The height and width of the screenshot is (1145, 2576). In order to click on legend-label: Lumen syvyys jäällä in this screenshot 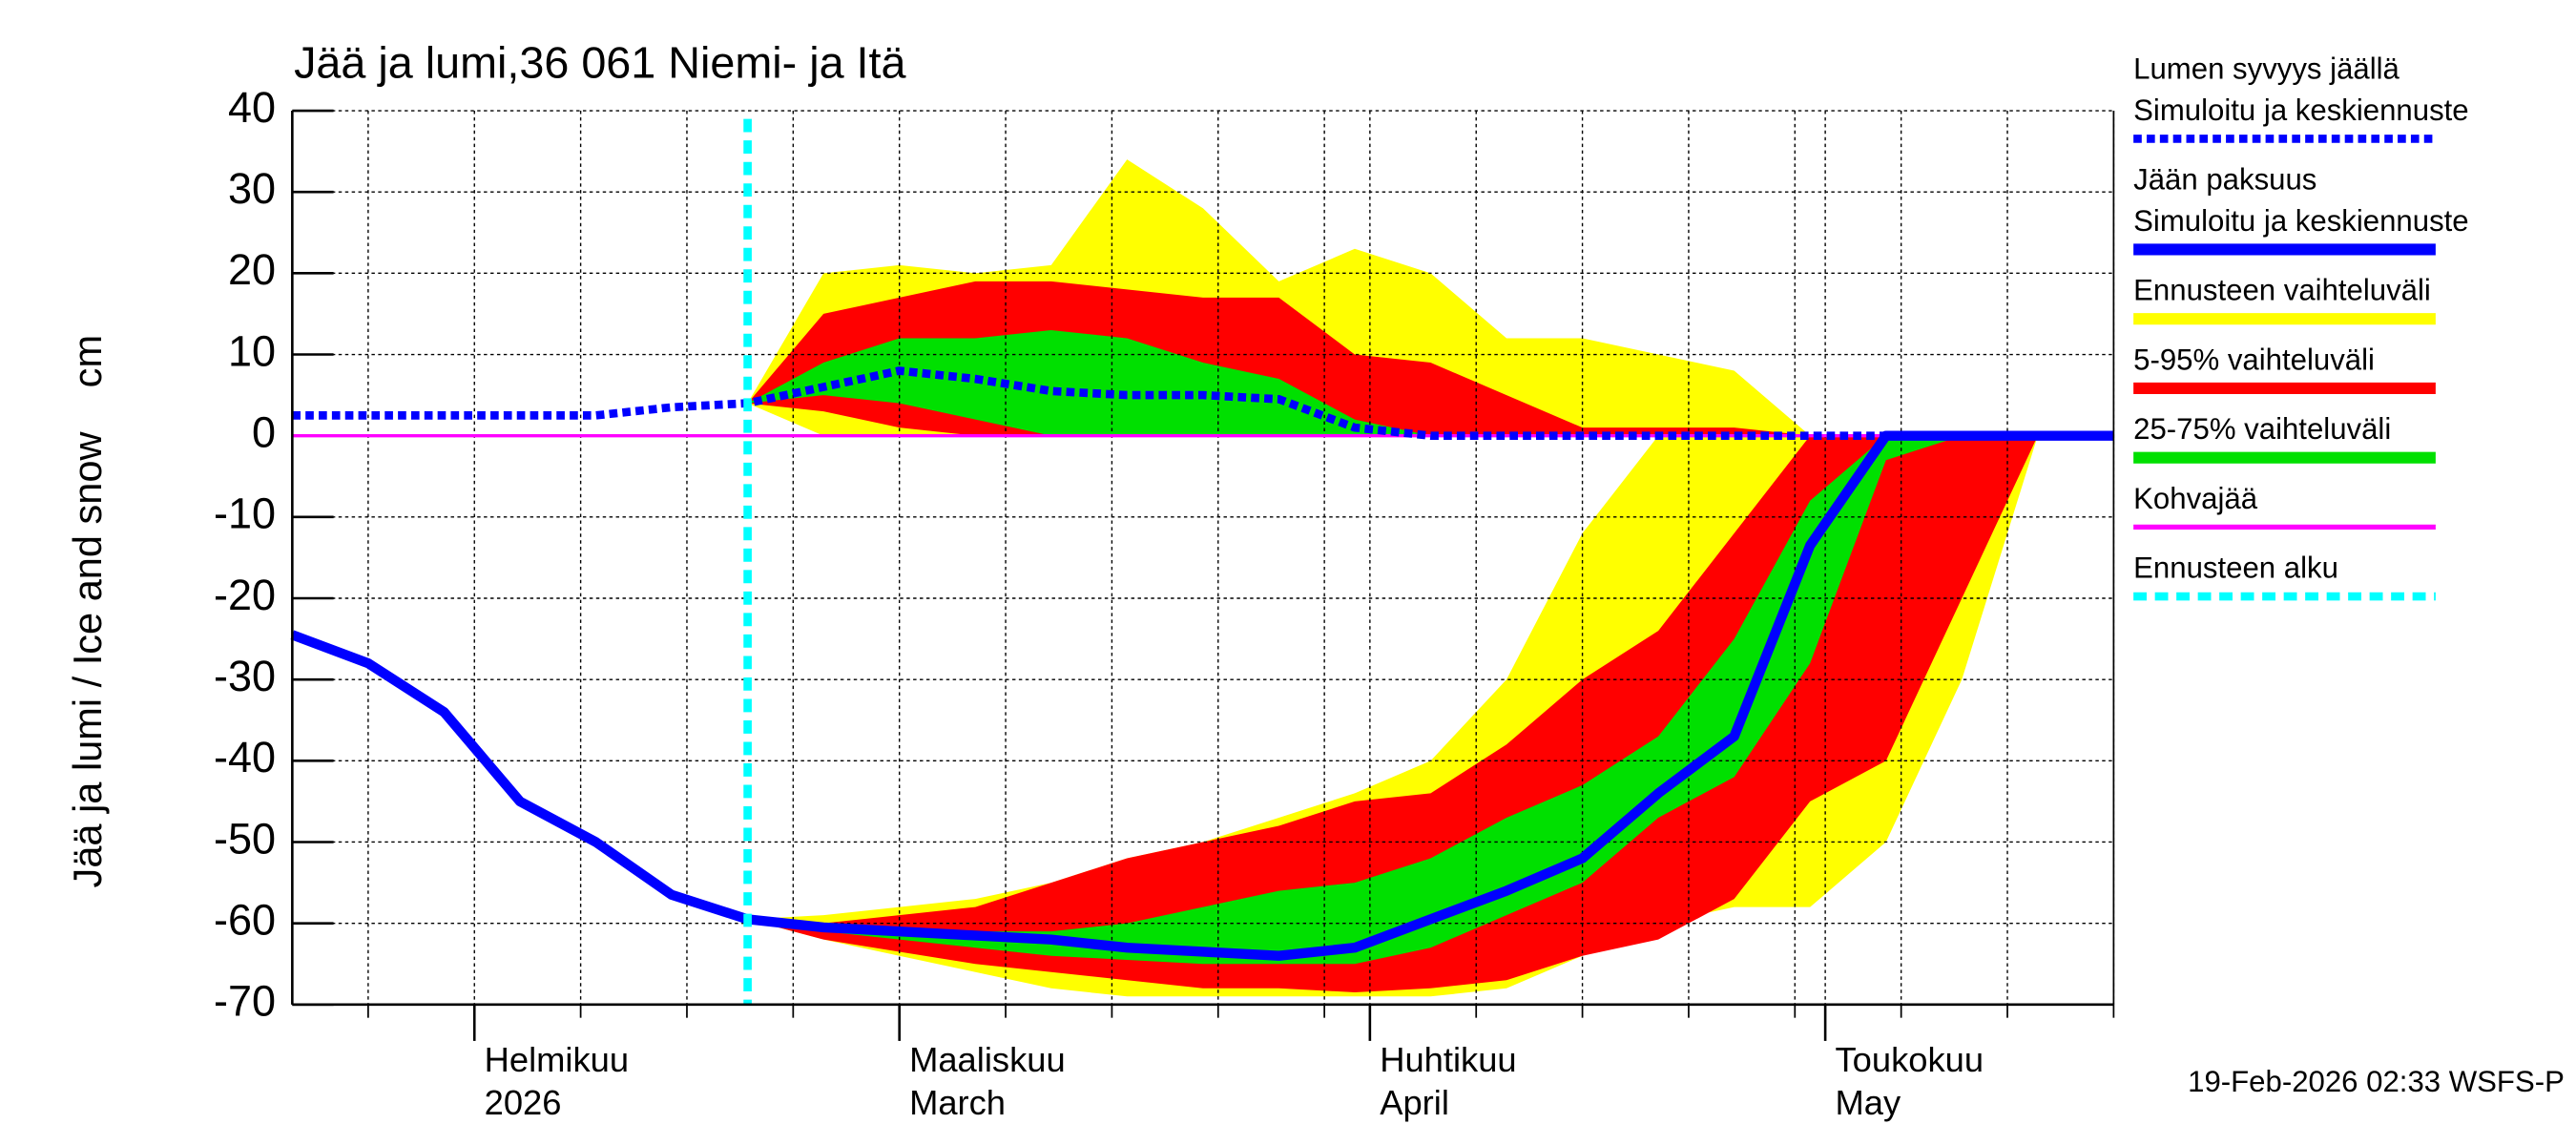, I will do `click(2266, 69)`.